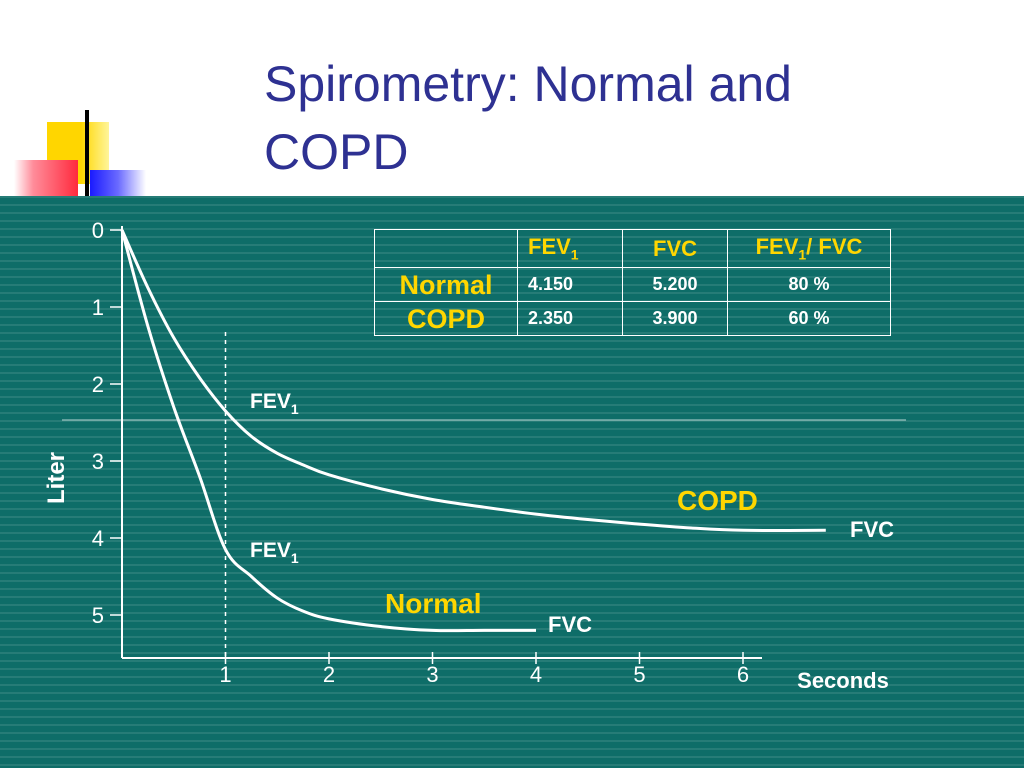 Image resolution: width=1024 pixels, height=768 pixels. What do you see at coordinates (843, 680) in the screenshot?
I see `x-axis-title: Seconds` at bounding box center [843, 680].